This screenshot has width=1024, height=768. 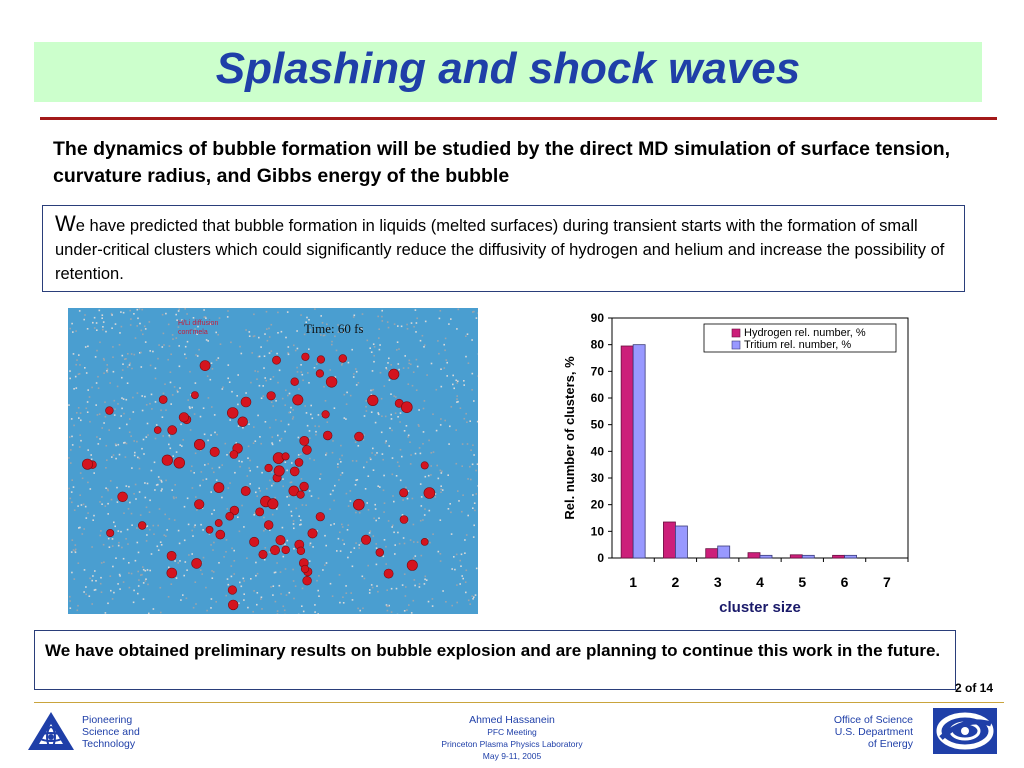 I want to click on y-tick-label: 20, so click(x=598, y=505).